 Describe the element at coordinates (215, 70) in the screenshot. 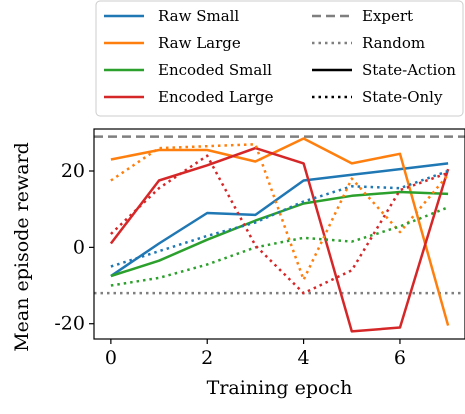

I see `legend-label: Encoded Small` at that location.